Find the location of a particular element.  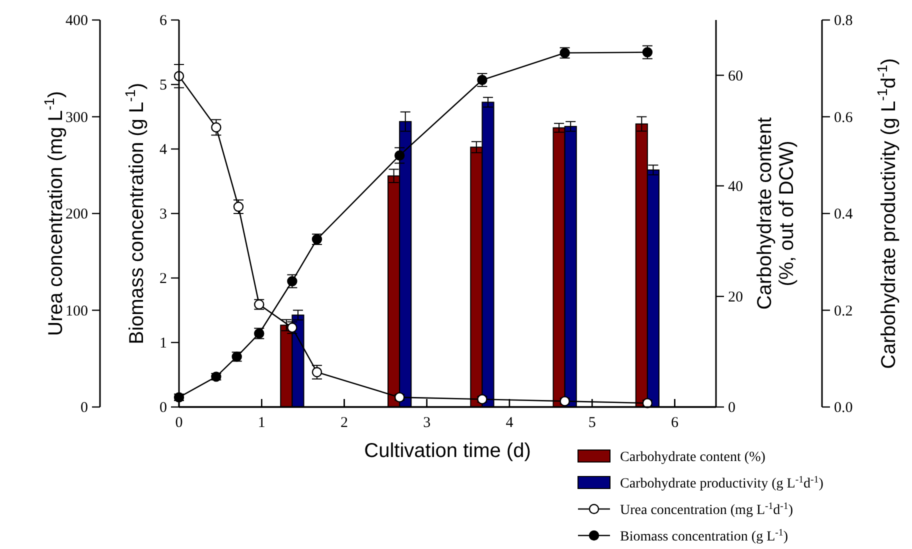

y-tick-label: 5 is located at coordinates (163, 86).